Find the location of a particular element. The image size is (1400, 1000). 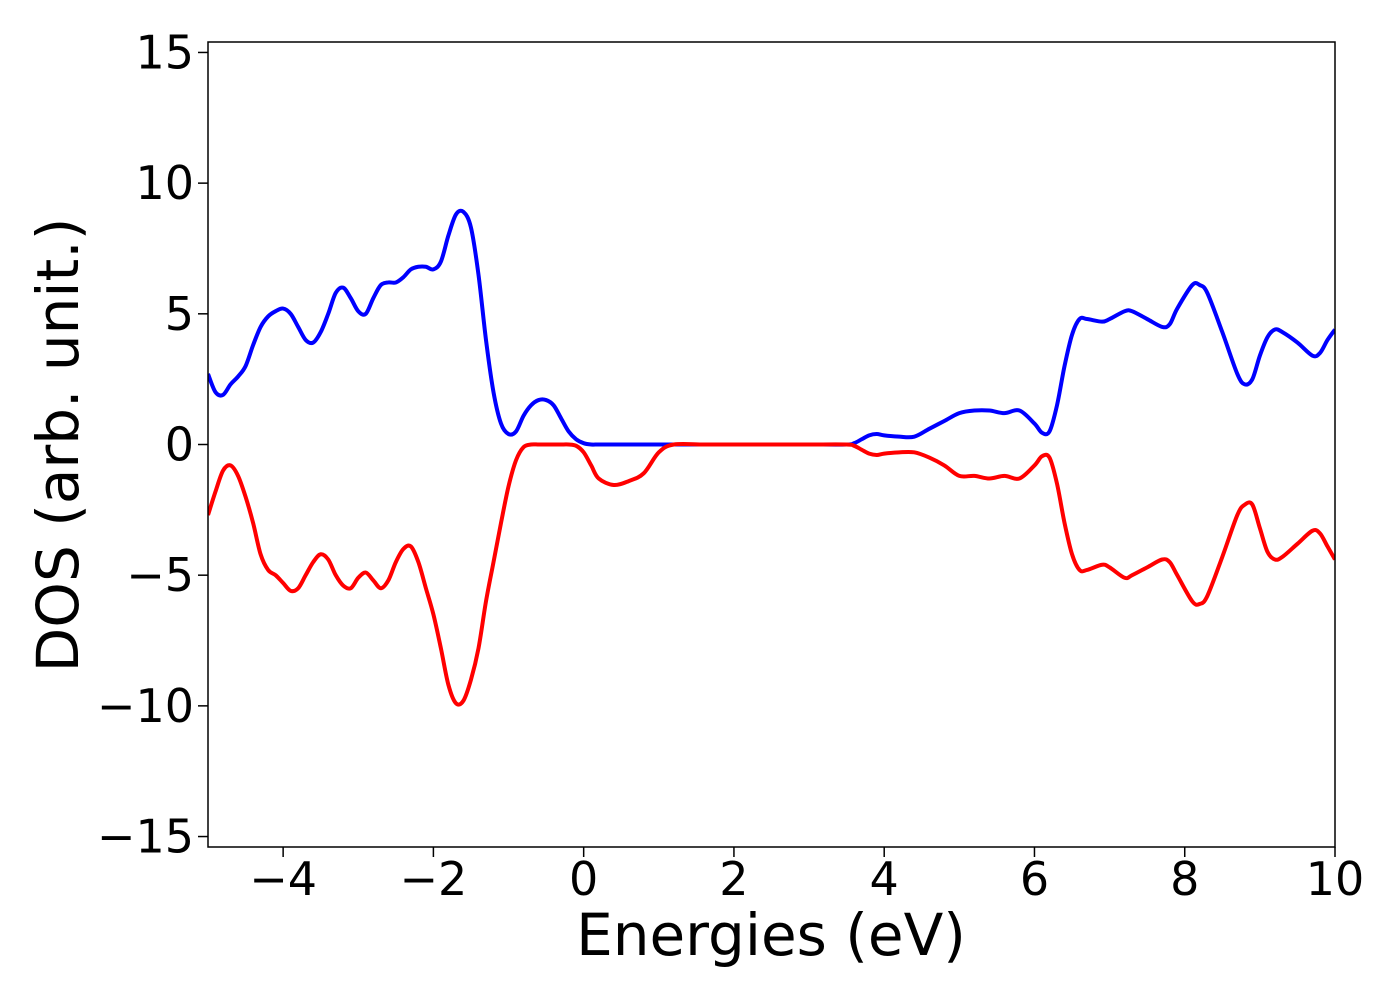

y-tick-label: 5 is located at coordinates (179, 314).